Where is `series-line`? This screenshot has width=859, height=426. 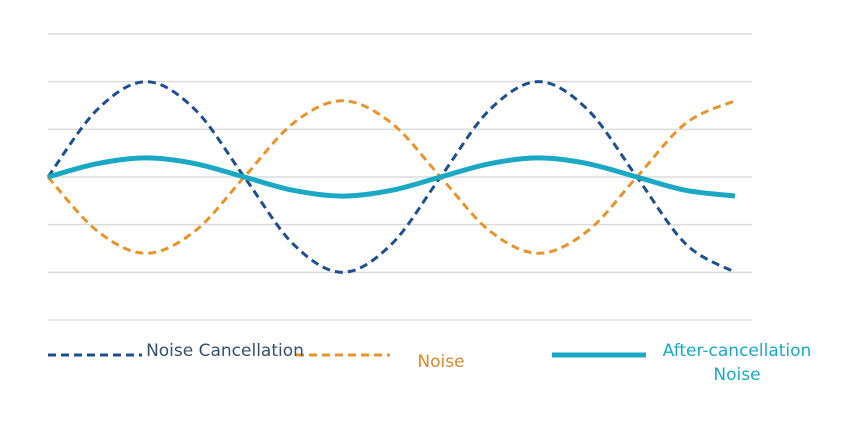 series-line is located at coordinates (391, 177).